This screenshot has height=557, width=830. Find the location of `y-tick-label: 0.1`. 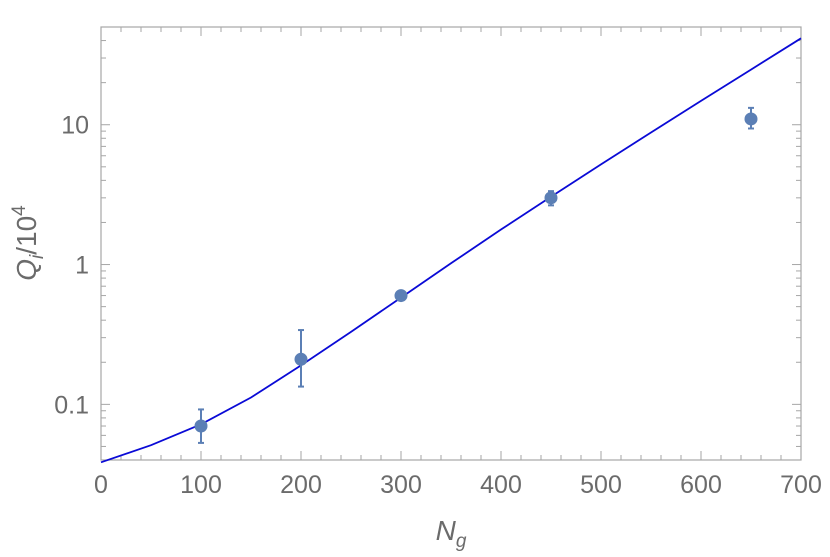

y-tick-label: 0.1 is located at coordinates (71, 405).